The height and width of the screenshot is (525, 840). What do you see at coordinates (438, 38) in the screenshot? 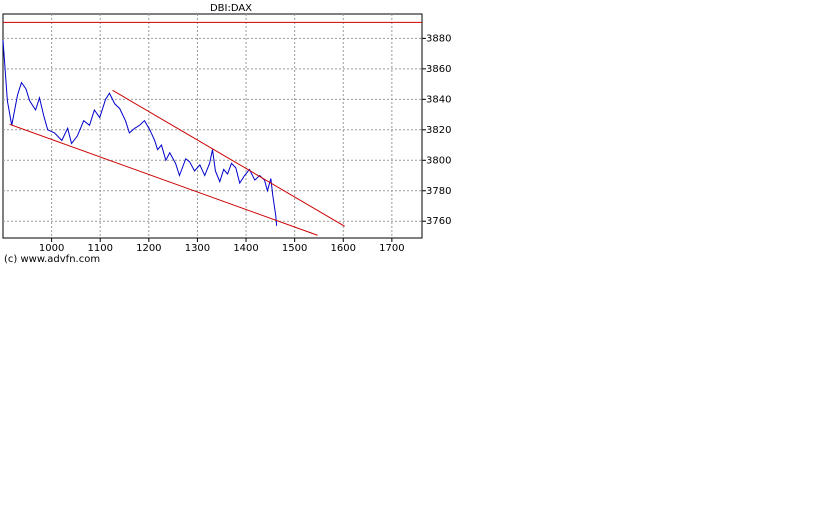
I see `y-tick-label: 3880` at bounding box center [438, 38].